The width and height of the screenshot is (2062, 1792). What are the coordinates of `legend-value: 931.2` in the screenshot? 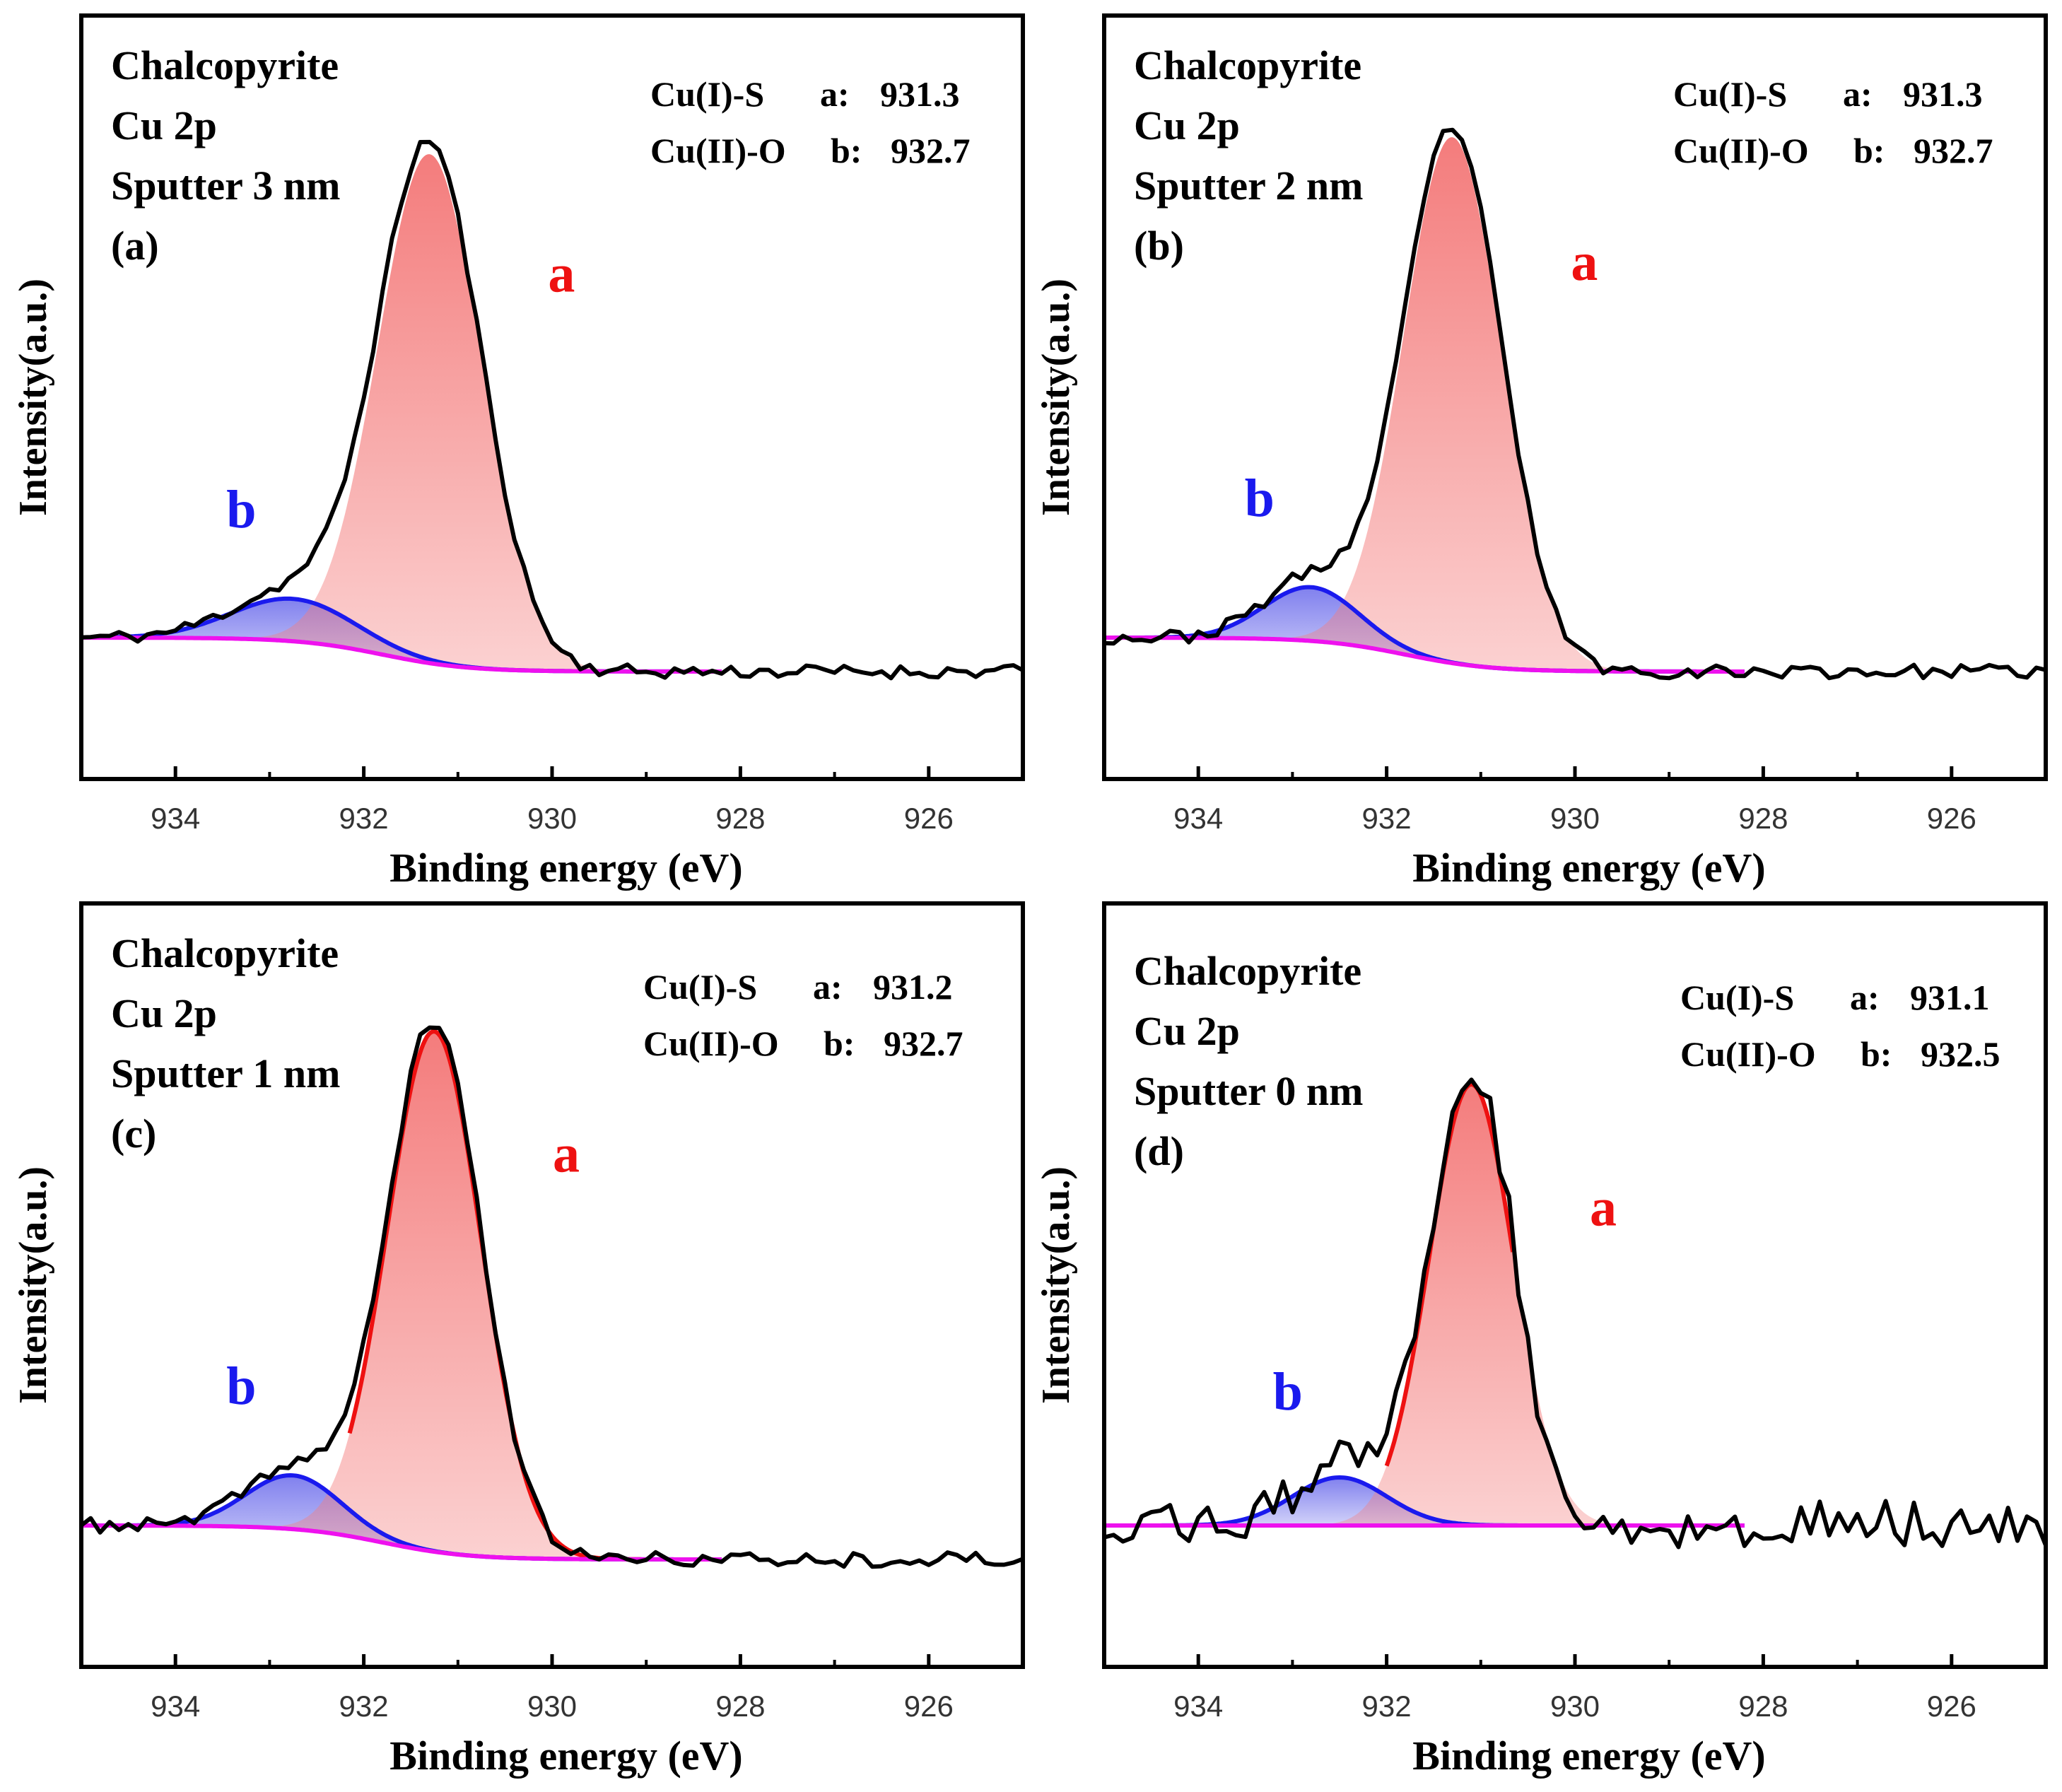 It's located at (913, 987).